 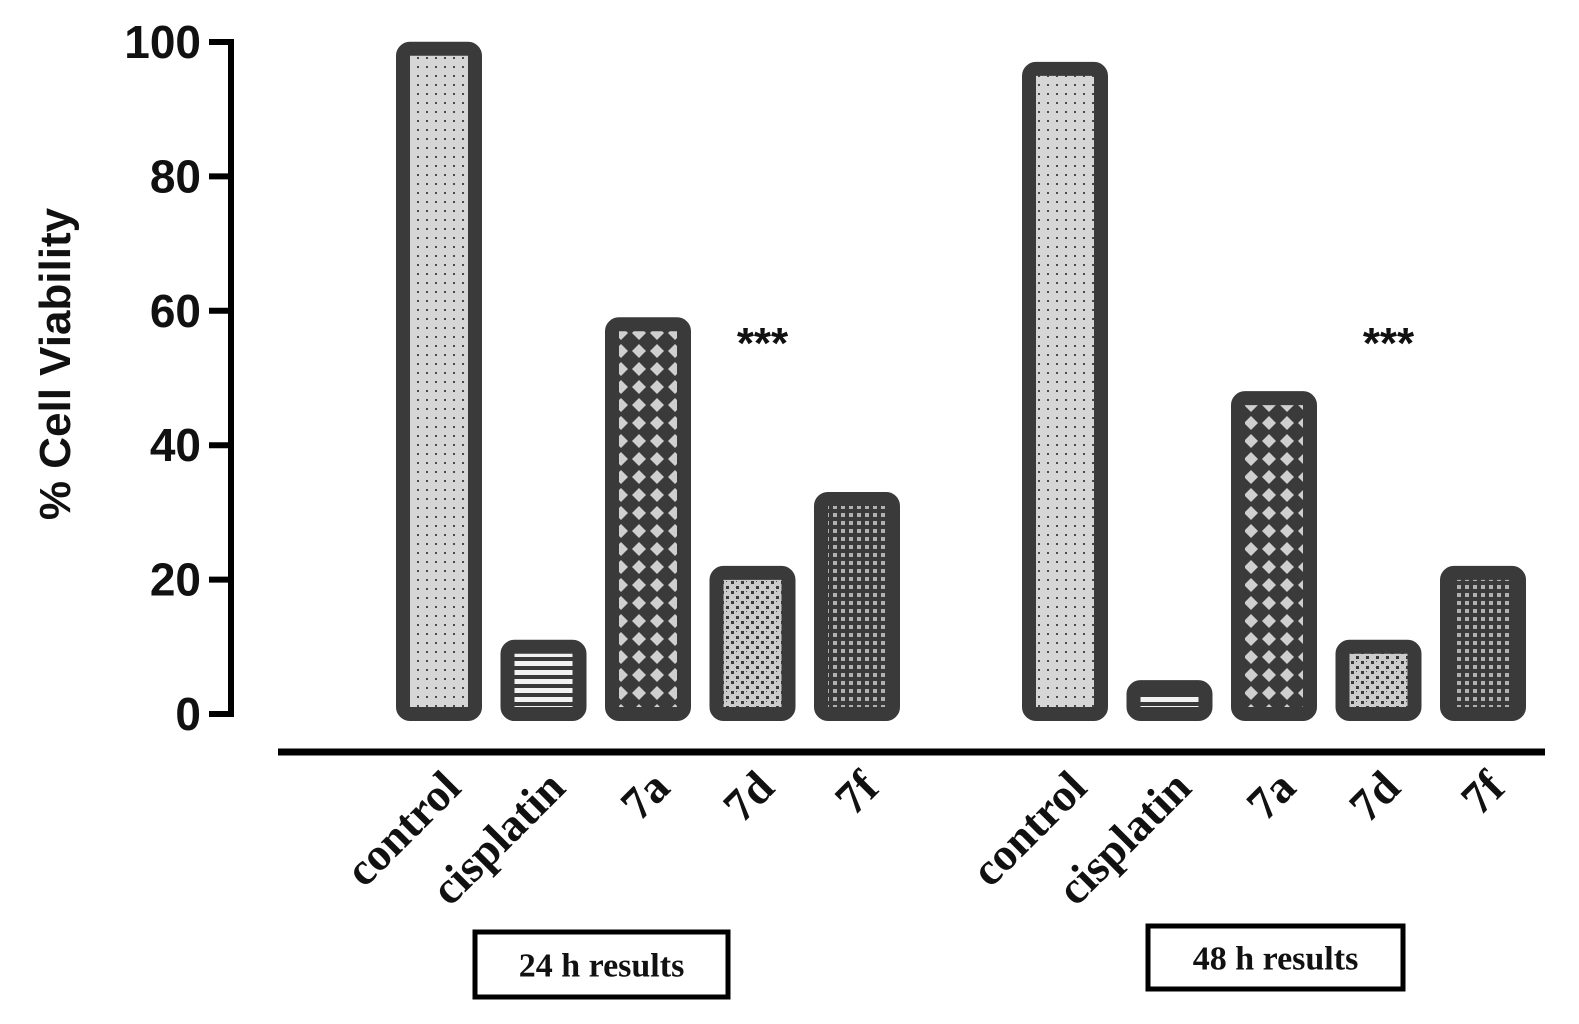 What do you see at coordinates (644, 795) in the screenshot?
I see `category-label-24h-7a: 7a` at bounding box center [644, 795].